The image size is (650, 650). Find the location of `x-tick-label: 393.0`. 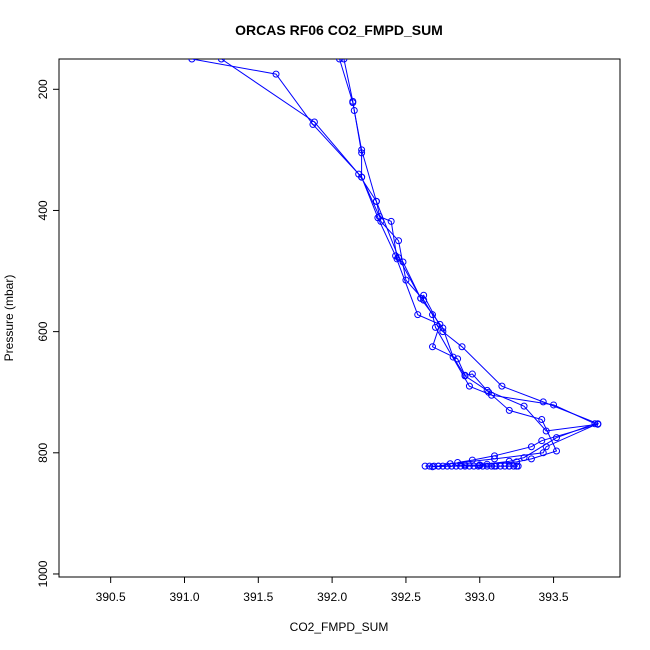

x-tick-label: 393.0 is located at coordinates (480, 597).